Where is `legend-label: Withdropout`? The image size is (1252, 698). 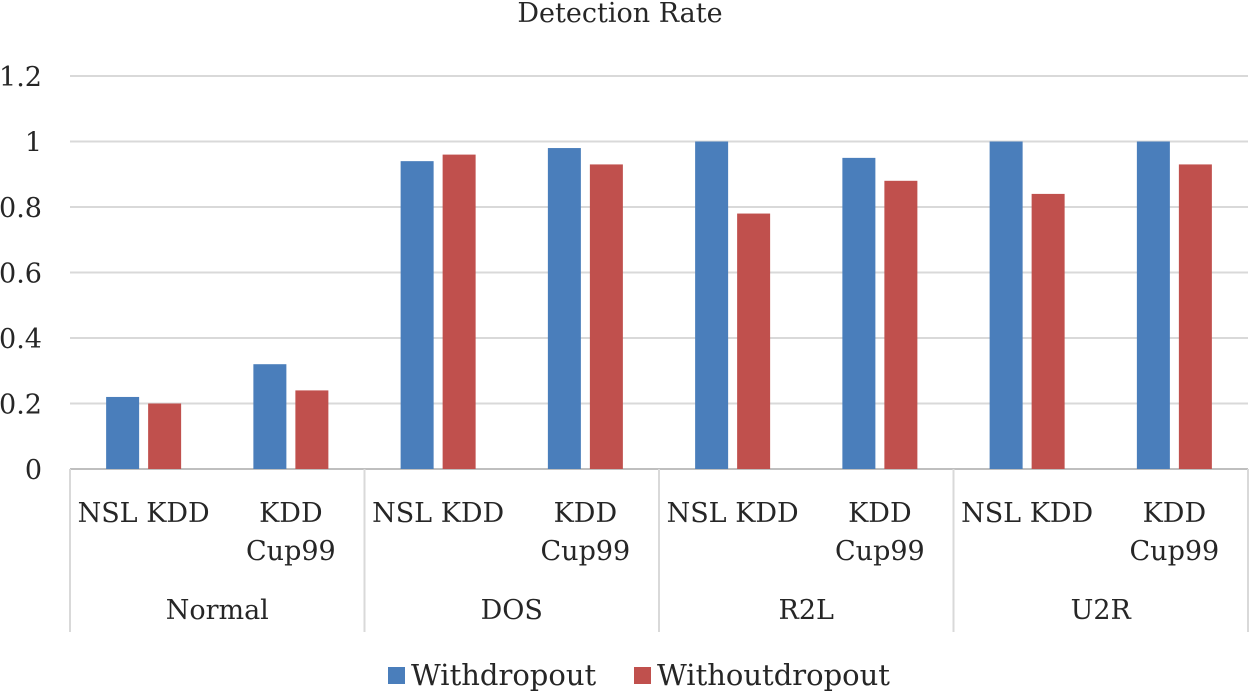 legend-label: Withdropout is located at coordinates (503, 675).